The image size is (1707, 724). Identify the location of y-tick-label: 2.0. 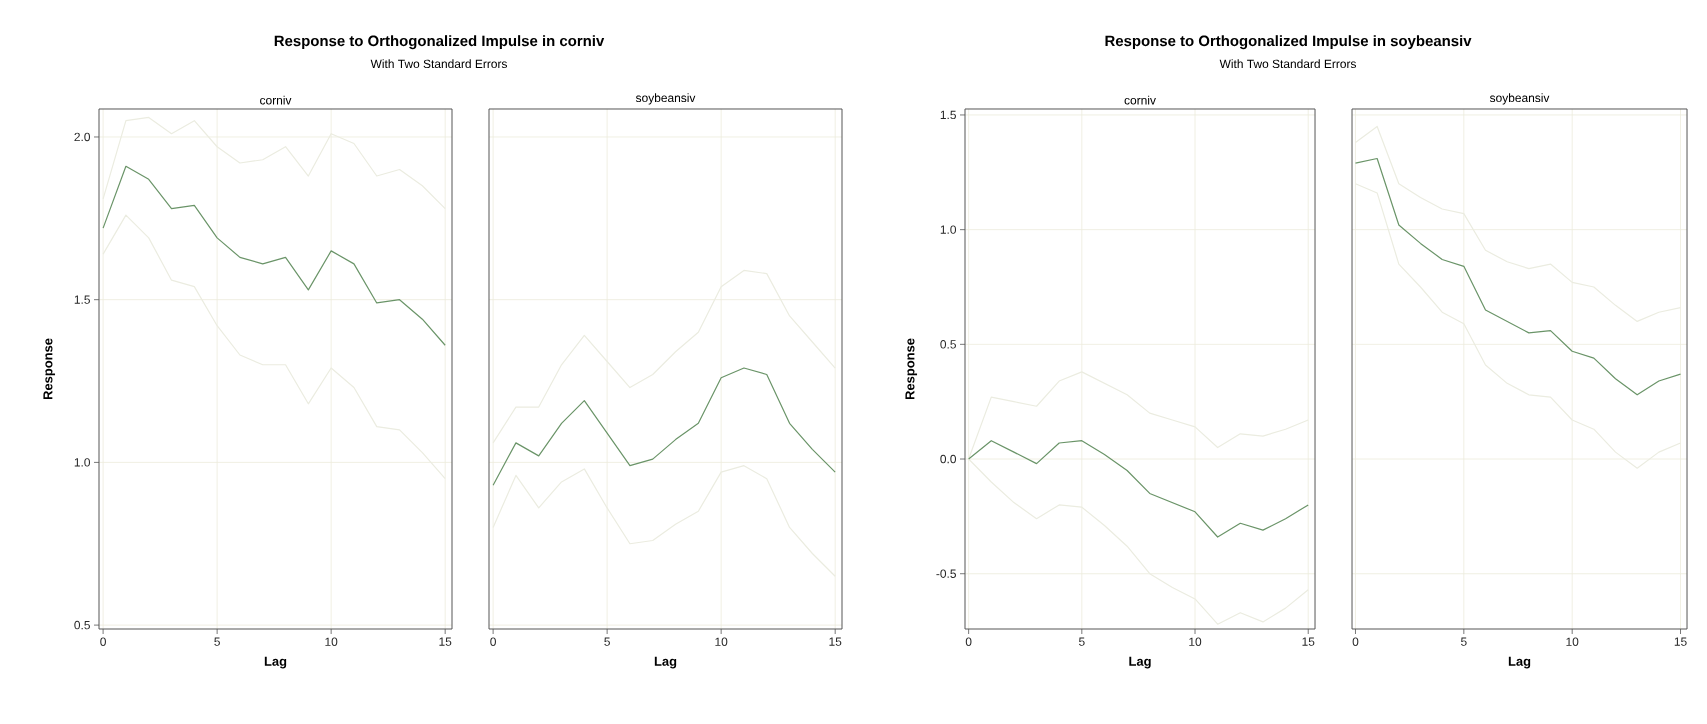
(82, 137).